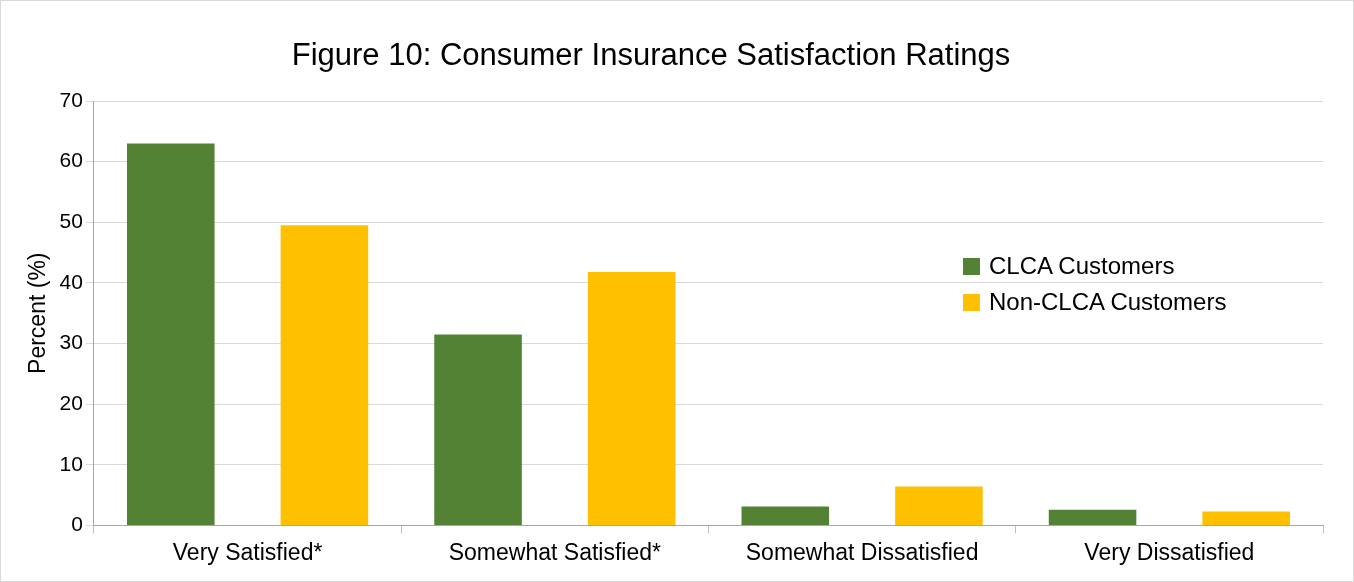 The width and height of the screenshot is (1354, 582). What do you see at coordinates (247, 551) in the screenshot?
I see `x-tick-label: Very Satisfied*` at bounding box center [247, 551].